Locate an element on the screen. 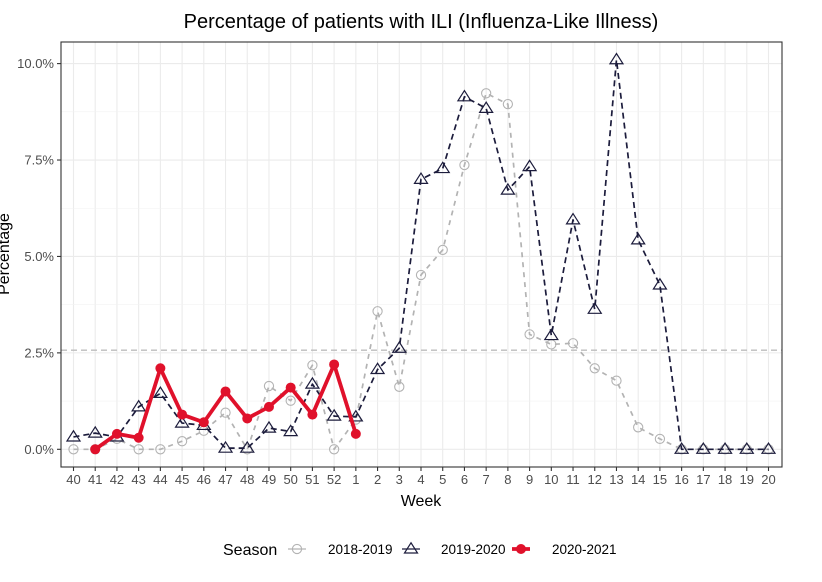 This screenshot has height=582, width=822. legend-key-marker is located at coordinates (297, 549).